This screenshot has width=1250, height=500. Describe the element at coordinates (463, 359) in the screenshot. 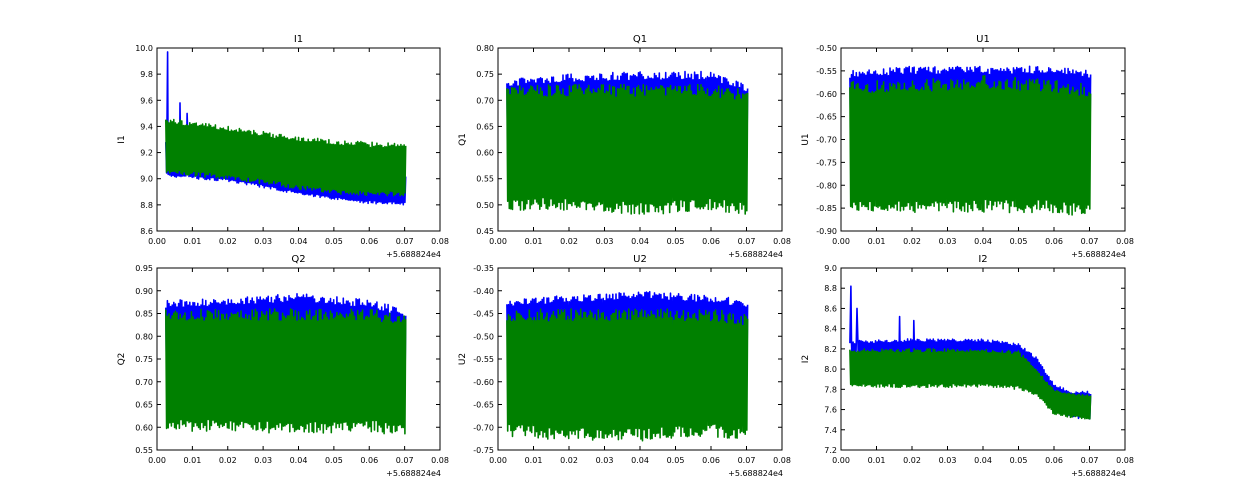

I see `y-axis-label: U2` at that location.